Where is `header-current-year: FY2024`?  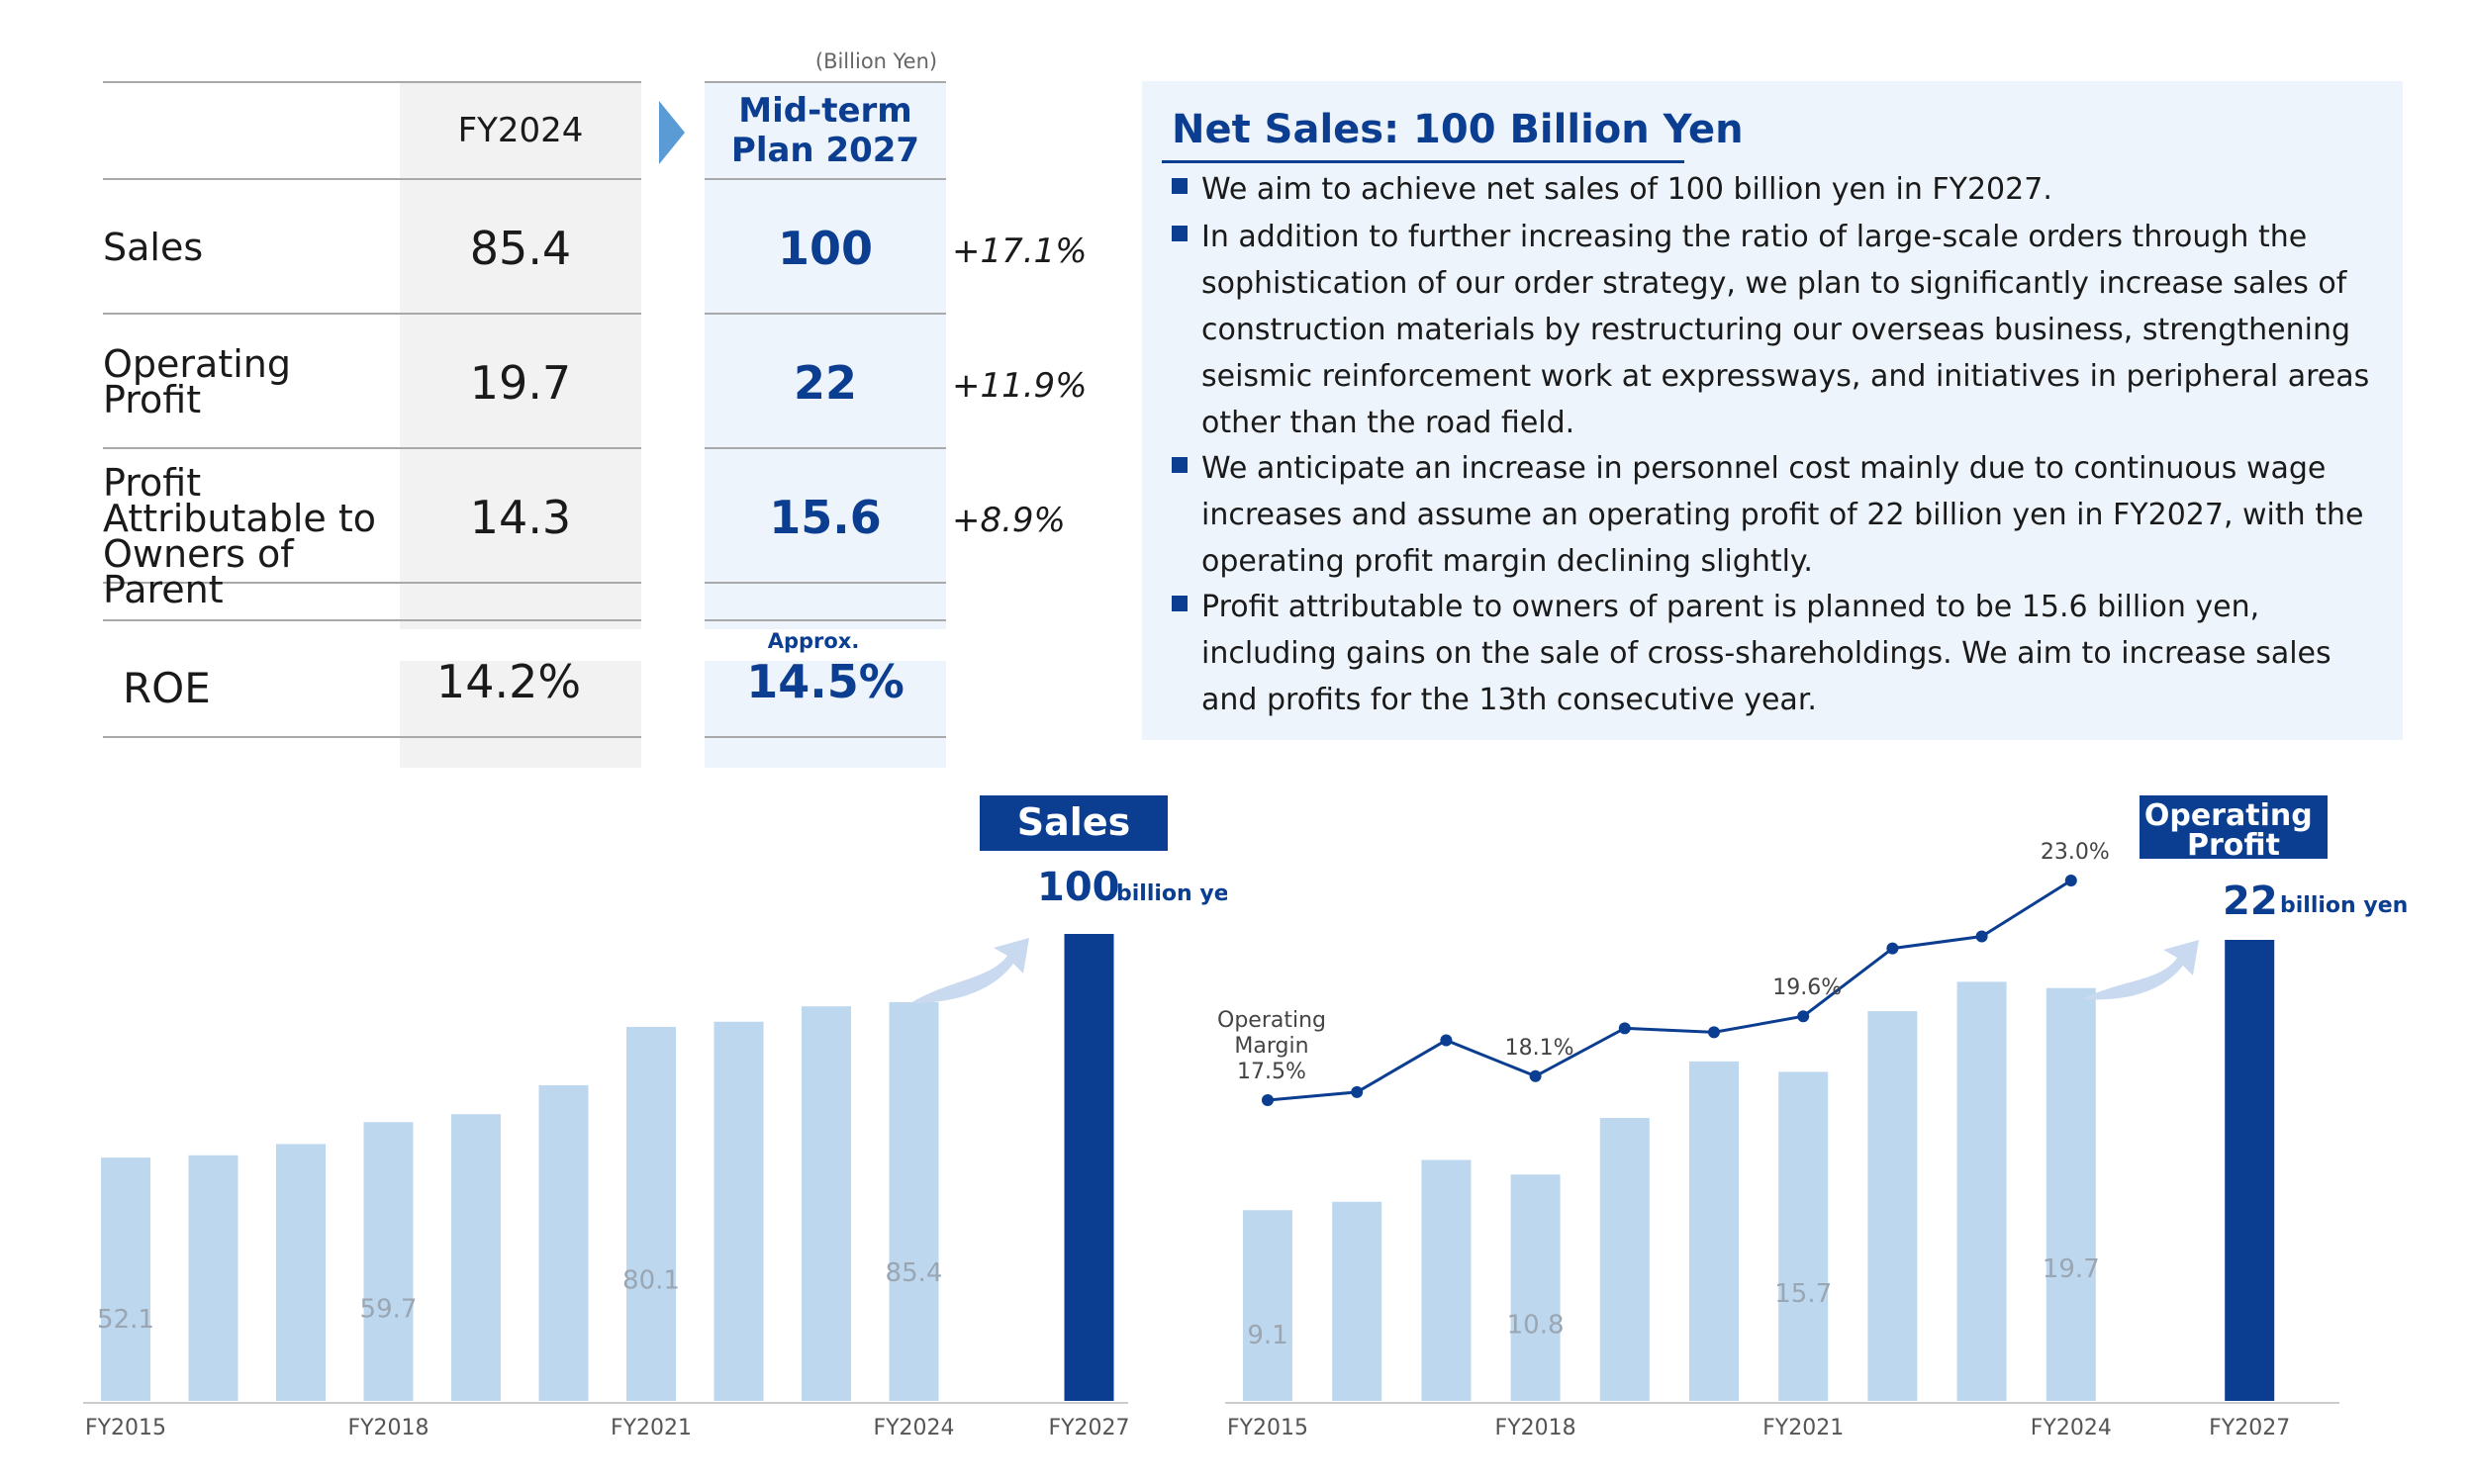 header-current-year: FY2024 is located at coordinates (520, 130).